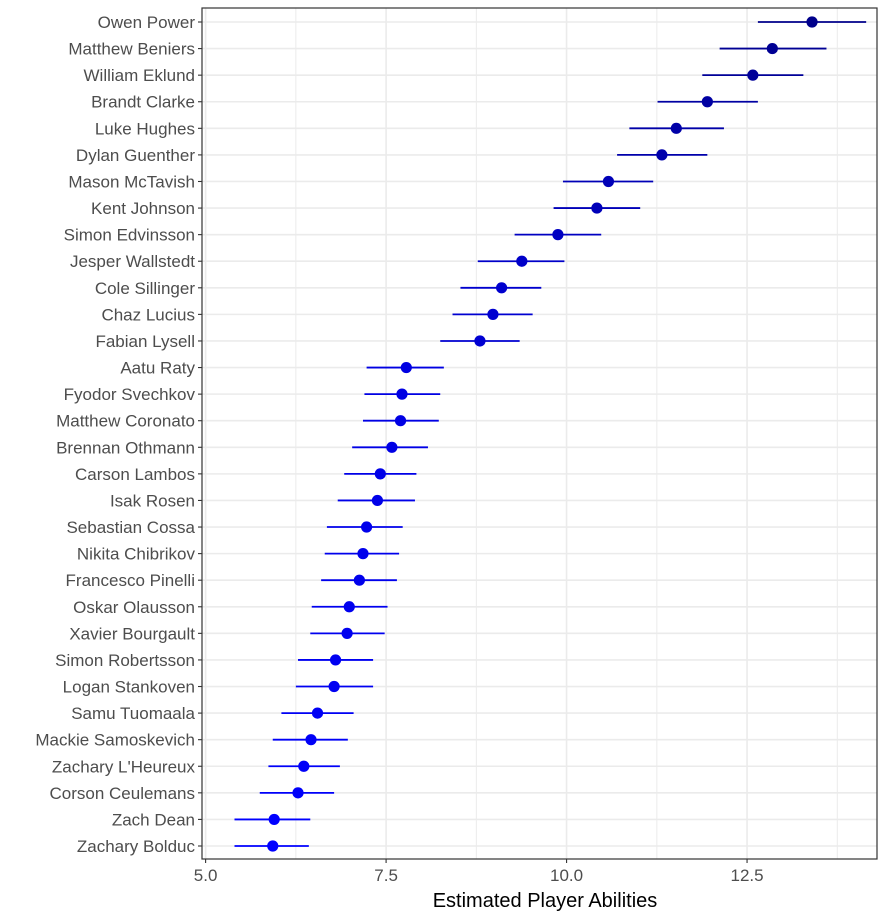 The width and height of the screenshot is (880, 914). Describe the element at coordinates (145, 128) in the screenshot. I see `player-name-label: Luke Hughes` at that location.